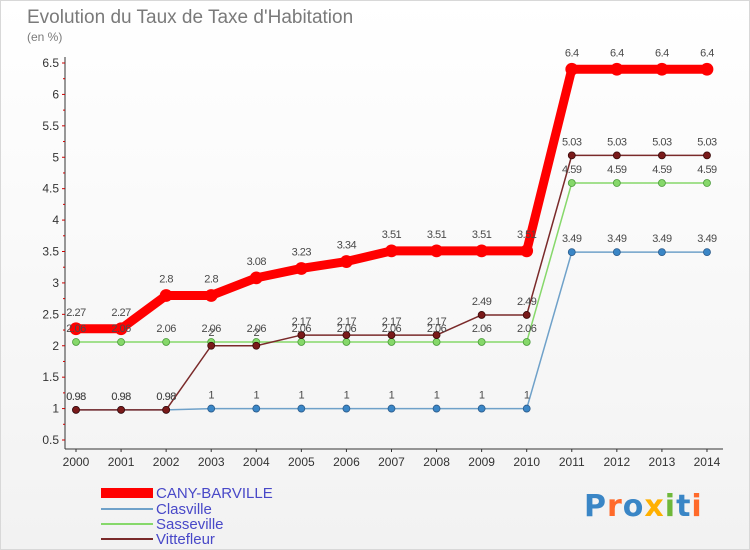 The height and width of the screenshot is (550, 750). I want to click on y-tick-label: 3, so click(55, 283).